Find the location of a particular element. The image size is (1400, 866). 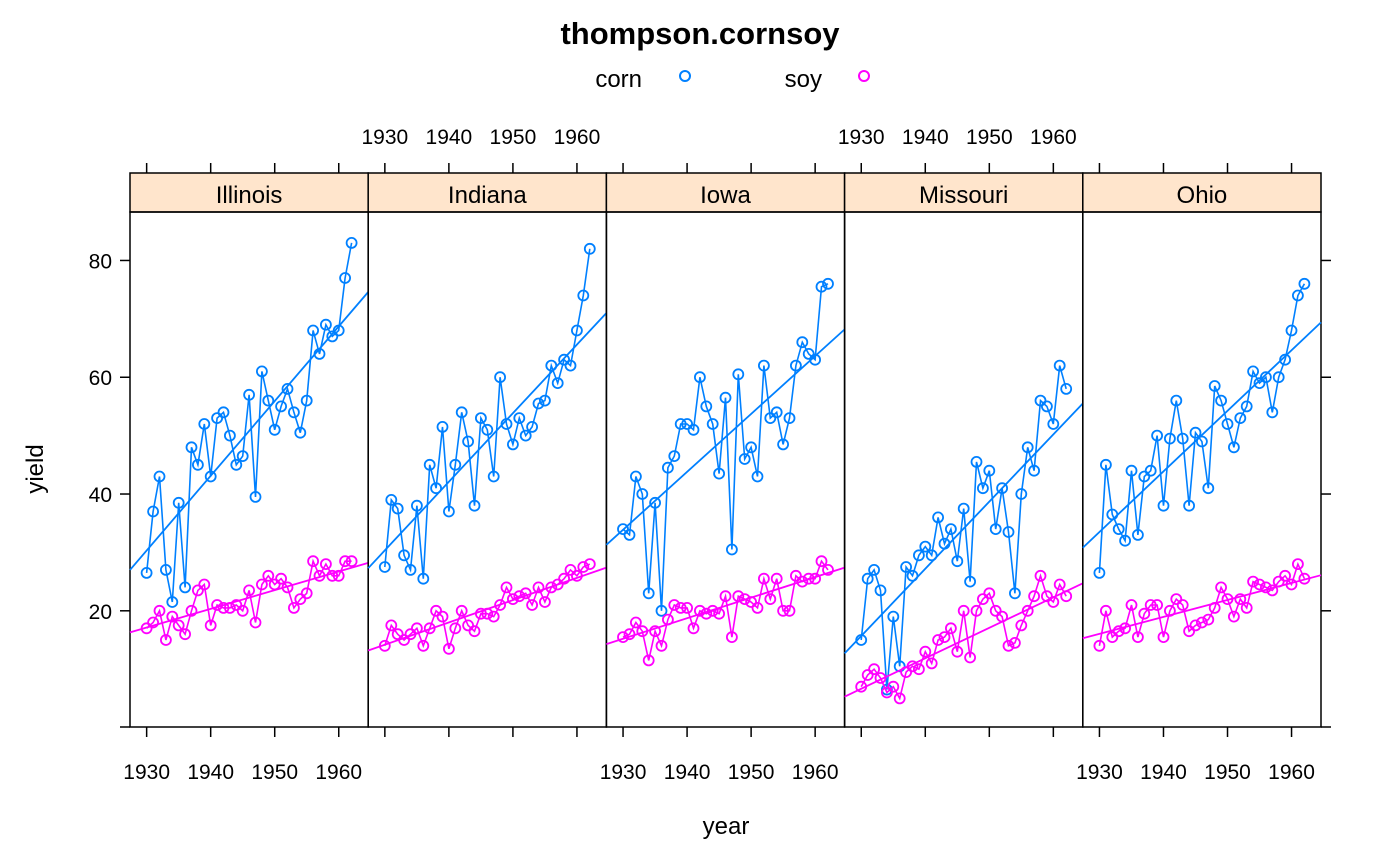

panel-ohio: Ohio 1930 1940 1950 1960 is located at coordinates (1199, 473).